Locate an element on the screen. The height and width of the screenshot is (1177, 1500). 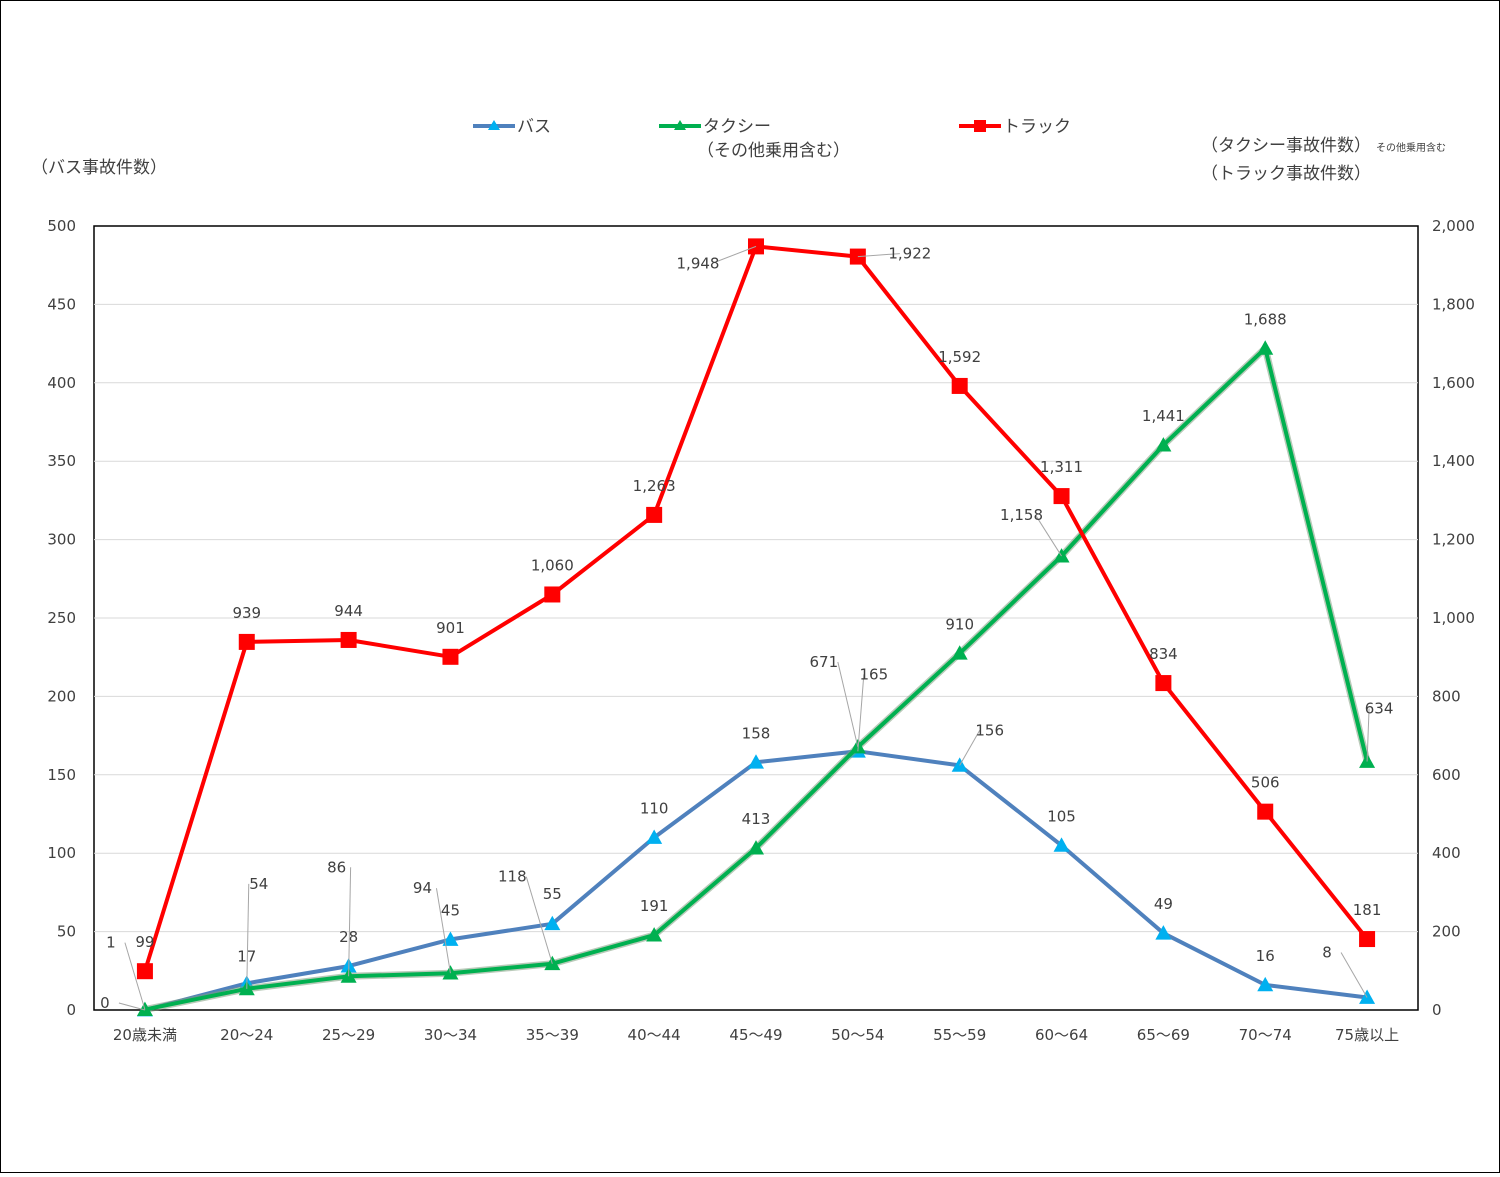
x-tick-label: 40～44 is located at coordinates (654, 1035).